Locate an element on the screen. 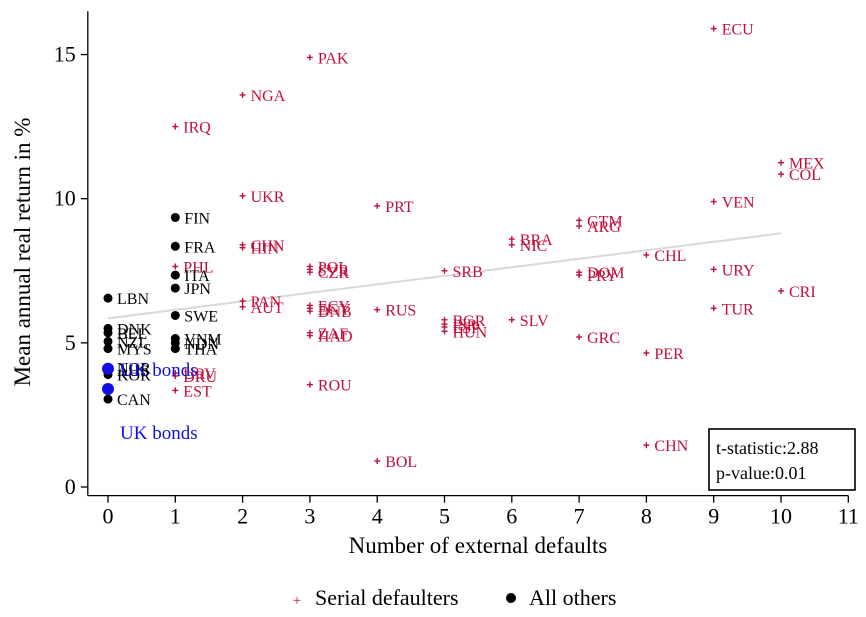 The height and width of the screenshot is (617, 866). point-label: HIN is located at coordinates (265, 249).